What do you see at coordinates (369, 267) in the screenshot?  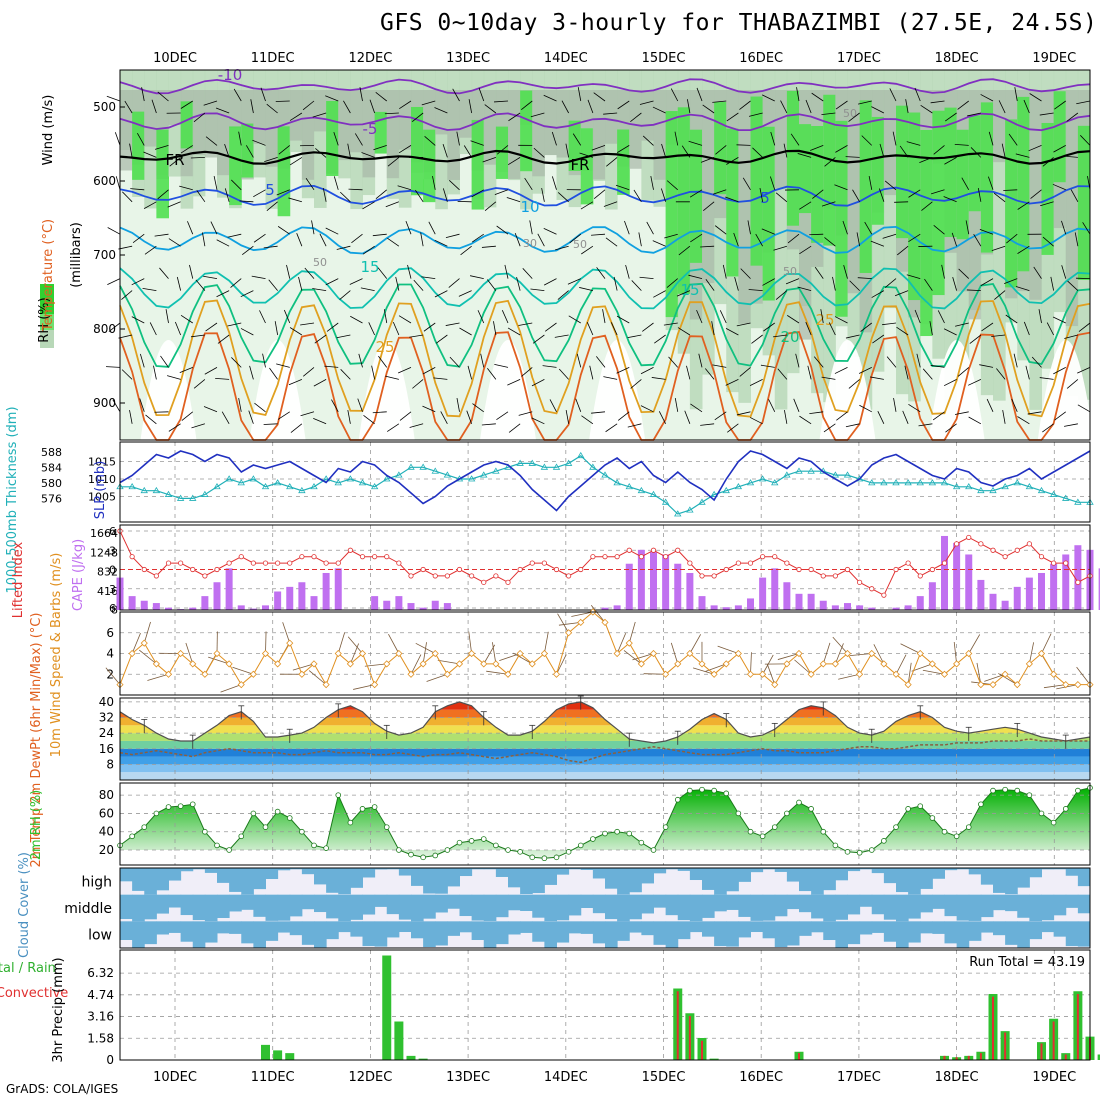 I see `contour-label: 15` at bounding box center [369, 267].